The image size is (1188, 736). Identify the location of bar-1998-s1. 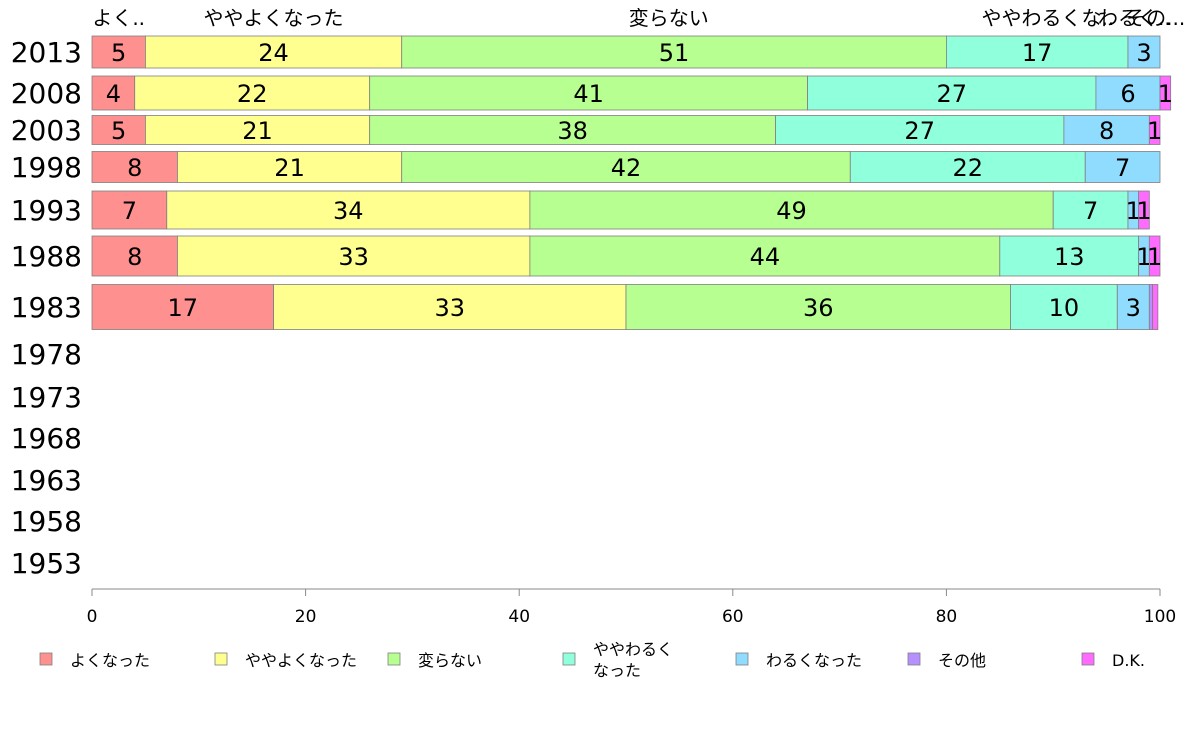
(290, 167).